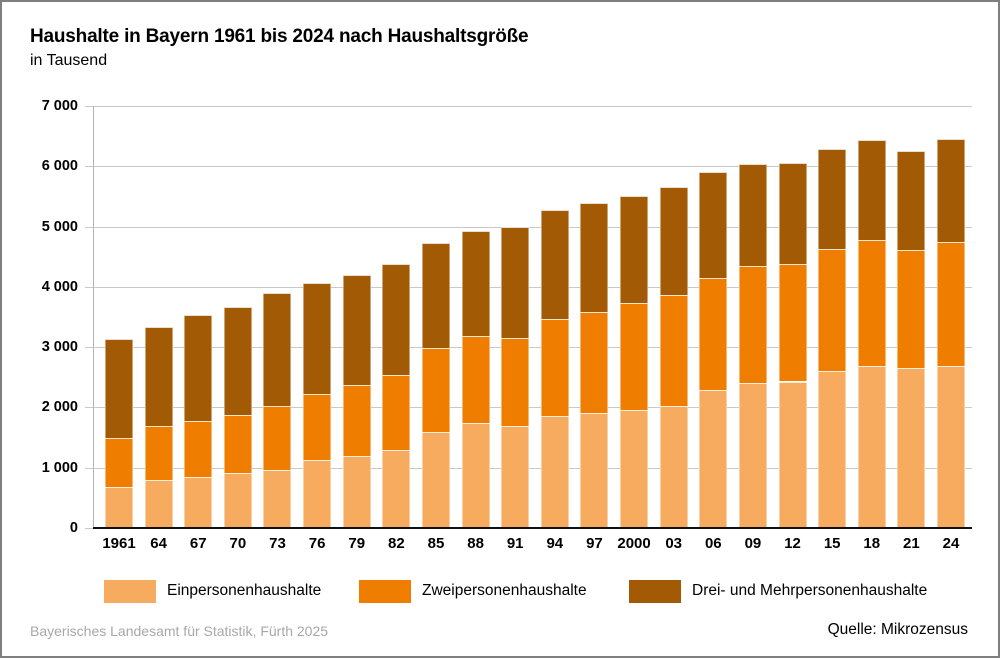  Describe the element at coordinates (59, 226) in the screenshot. I see `y-tick-label: 5 000` at that location.